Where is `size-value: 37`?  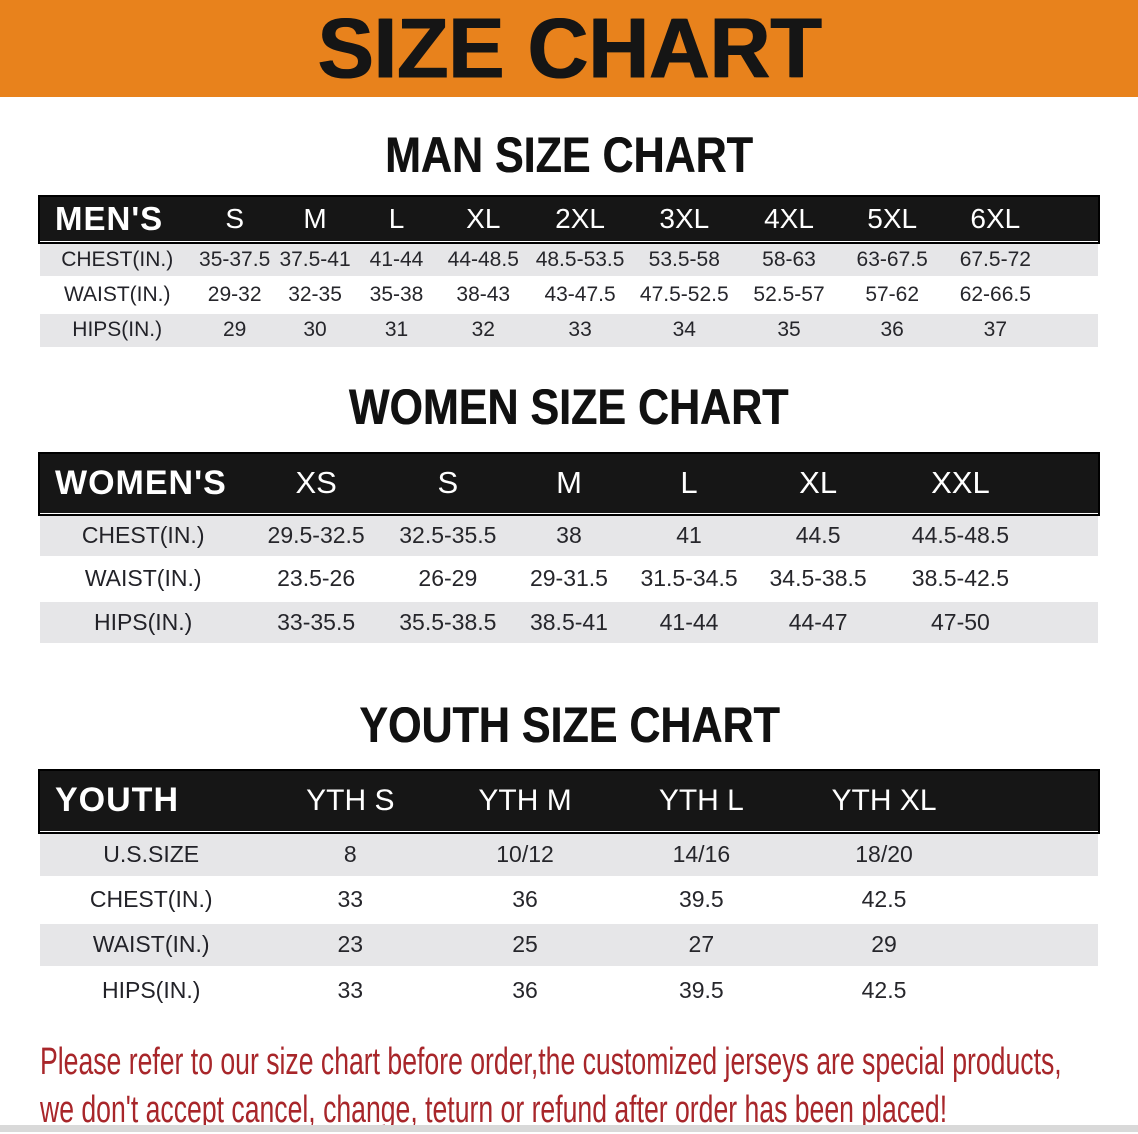 size-value: 37 is located at coordinates (995, 330).